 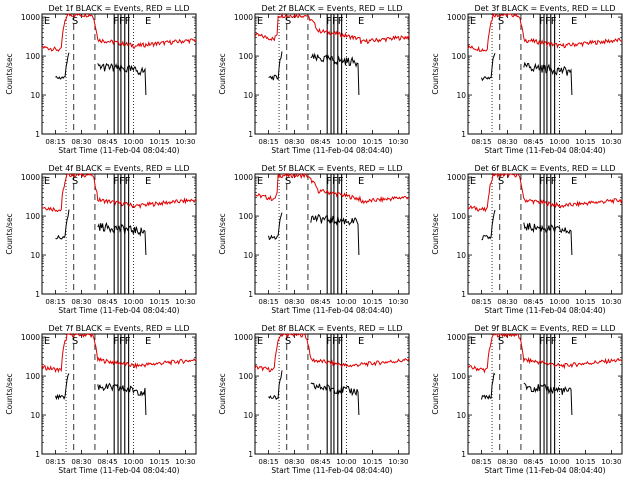 I want to click on plot-title: Det 2f BLACK = Events, RED = LLD, so click(x=331, y=8).